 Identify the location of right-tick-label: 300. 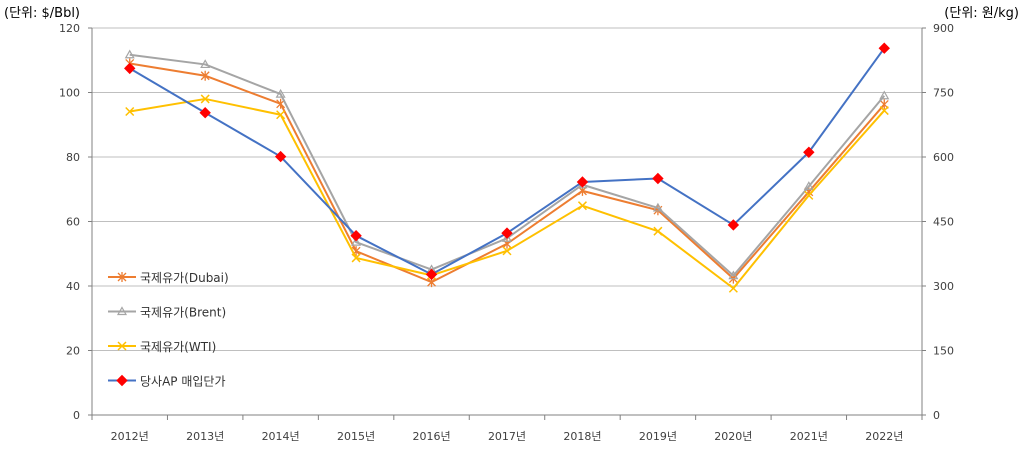
(943, 286).